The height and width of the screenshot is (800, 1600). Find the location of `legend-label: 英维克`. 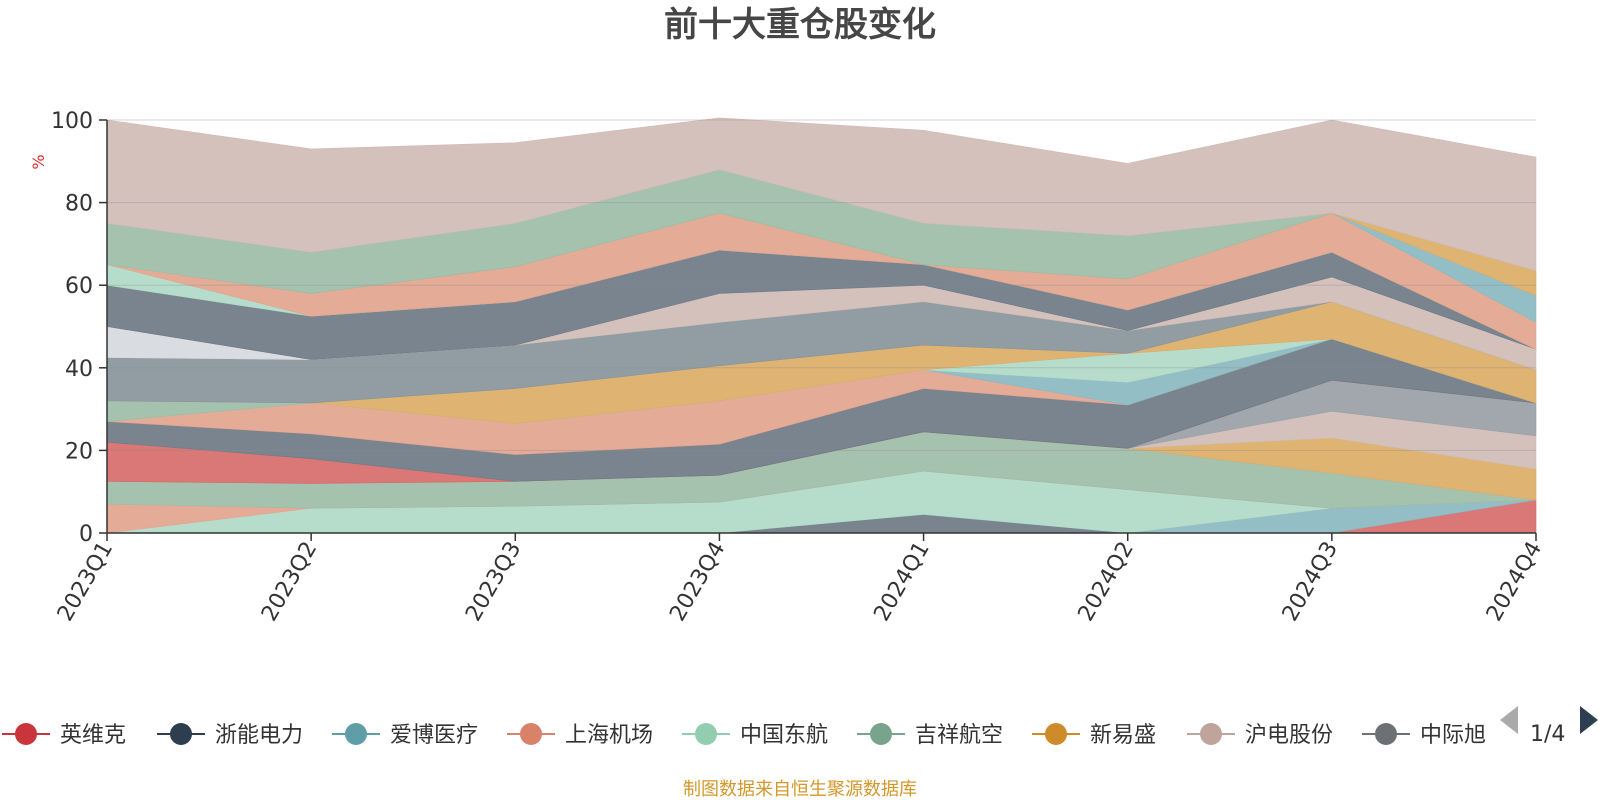

legend-label: 英维克 is located at coordinates (93, 735).